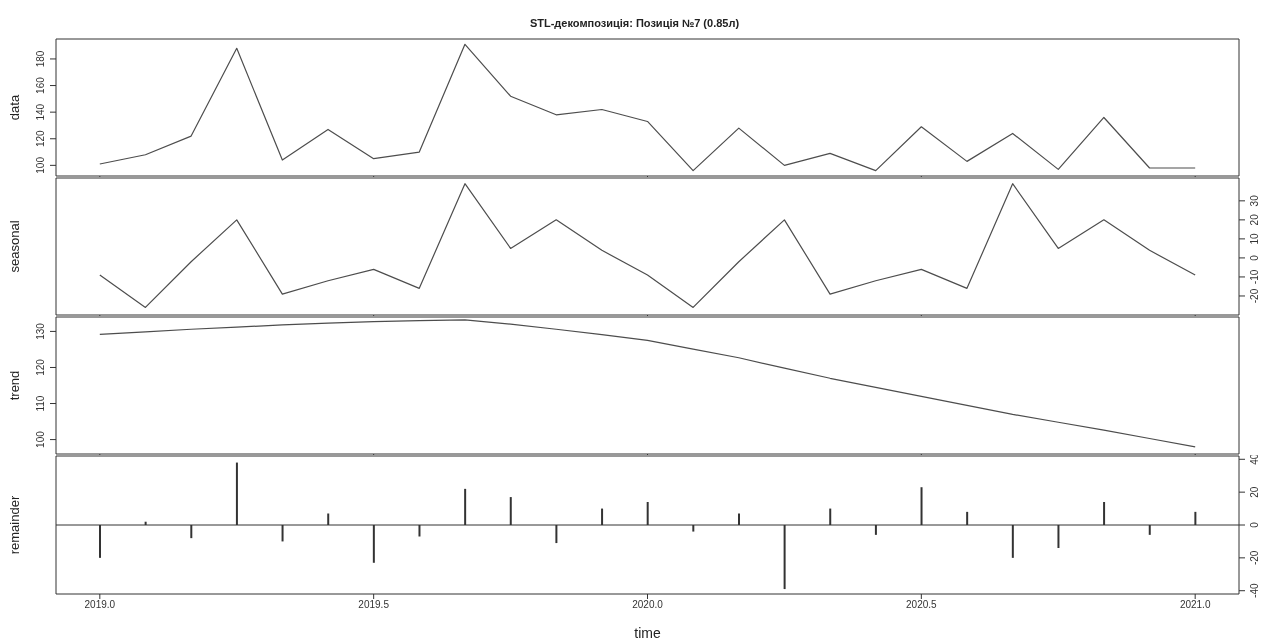 The image size is (1269, 644). What do you see at coordinates (634, 23) in the screenshot?
I see `chart-title: STL-декомпозиція: Позиція №7 (0.85л)` at bounding box center [634, 23].